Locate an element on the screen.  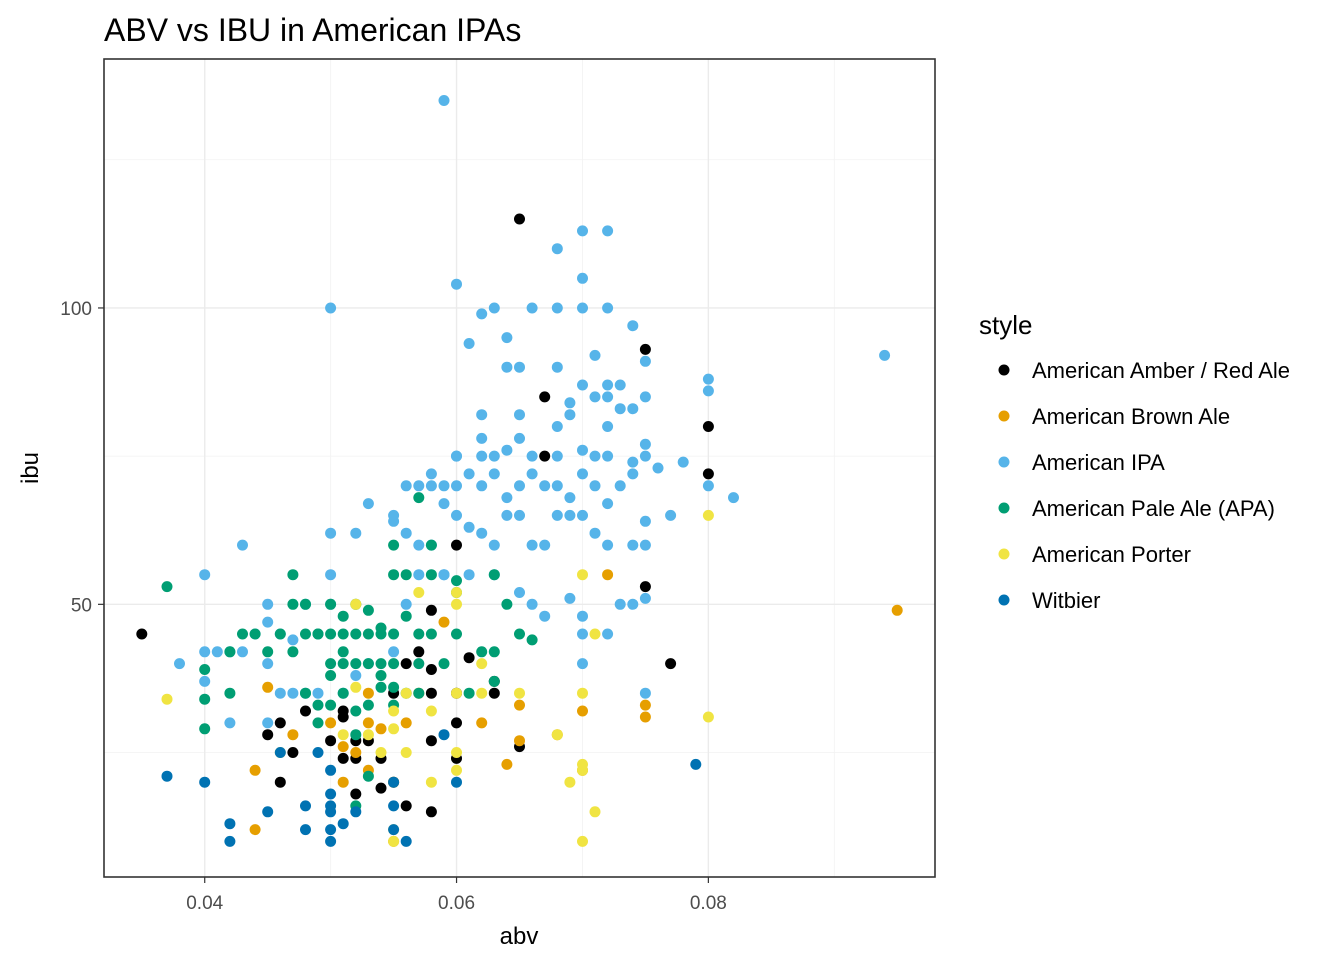
legend-title: style is located at coordinates (1005, 325).